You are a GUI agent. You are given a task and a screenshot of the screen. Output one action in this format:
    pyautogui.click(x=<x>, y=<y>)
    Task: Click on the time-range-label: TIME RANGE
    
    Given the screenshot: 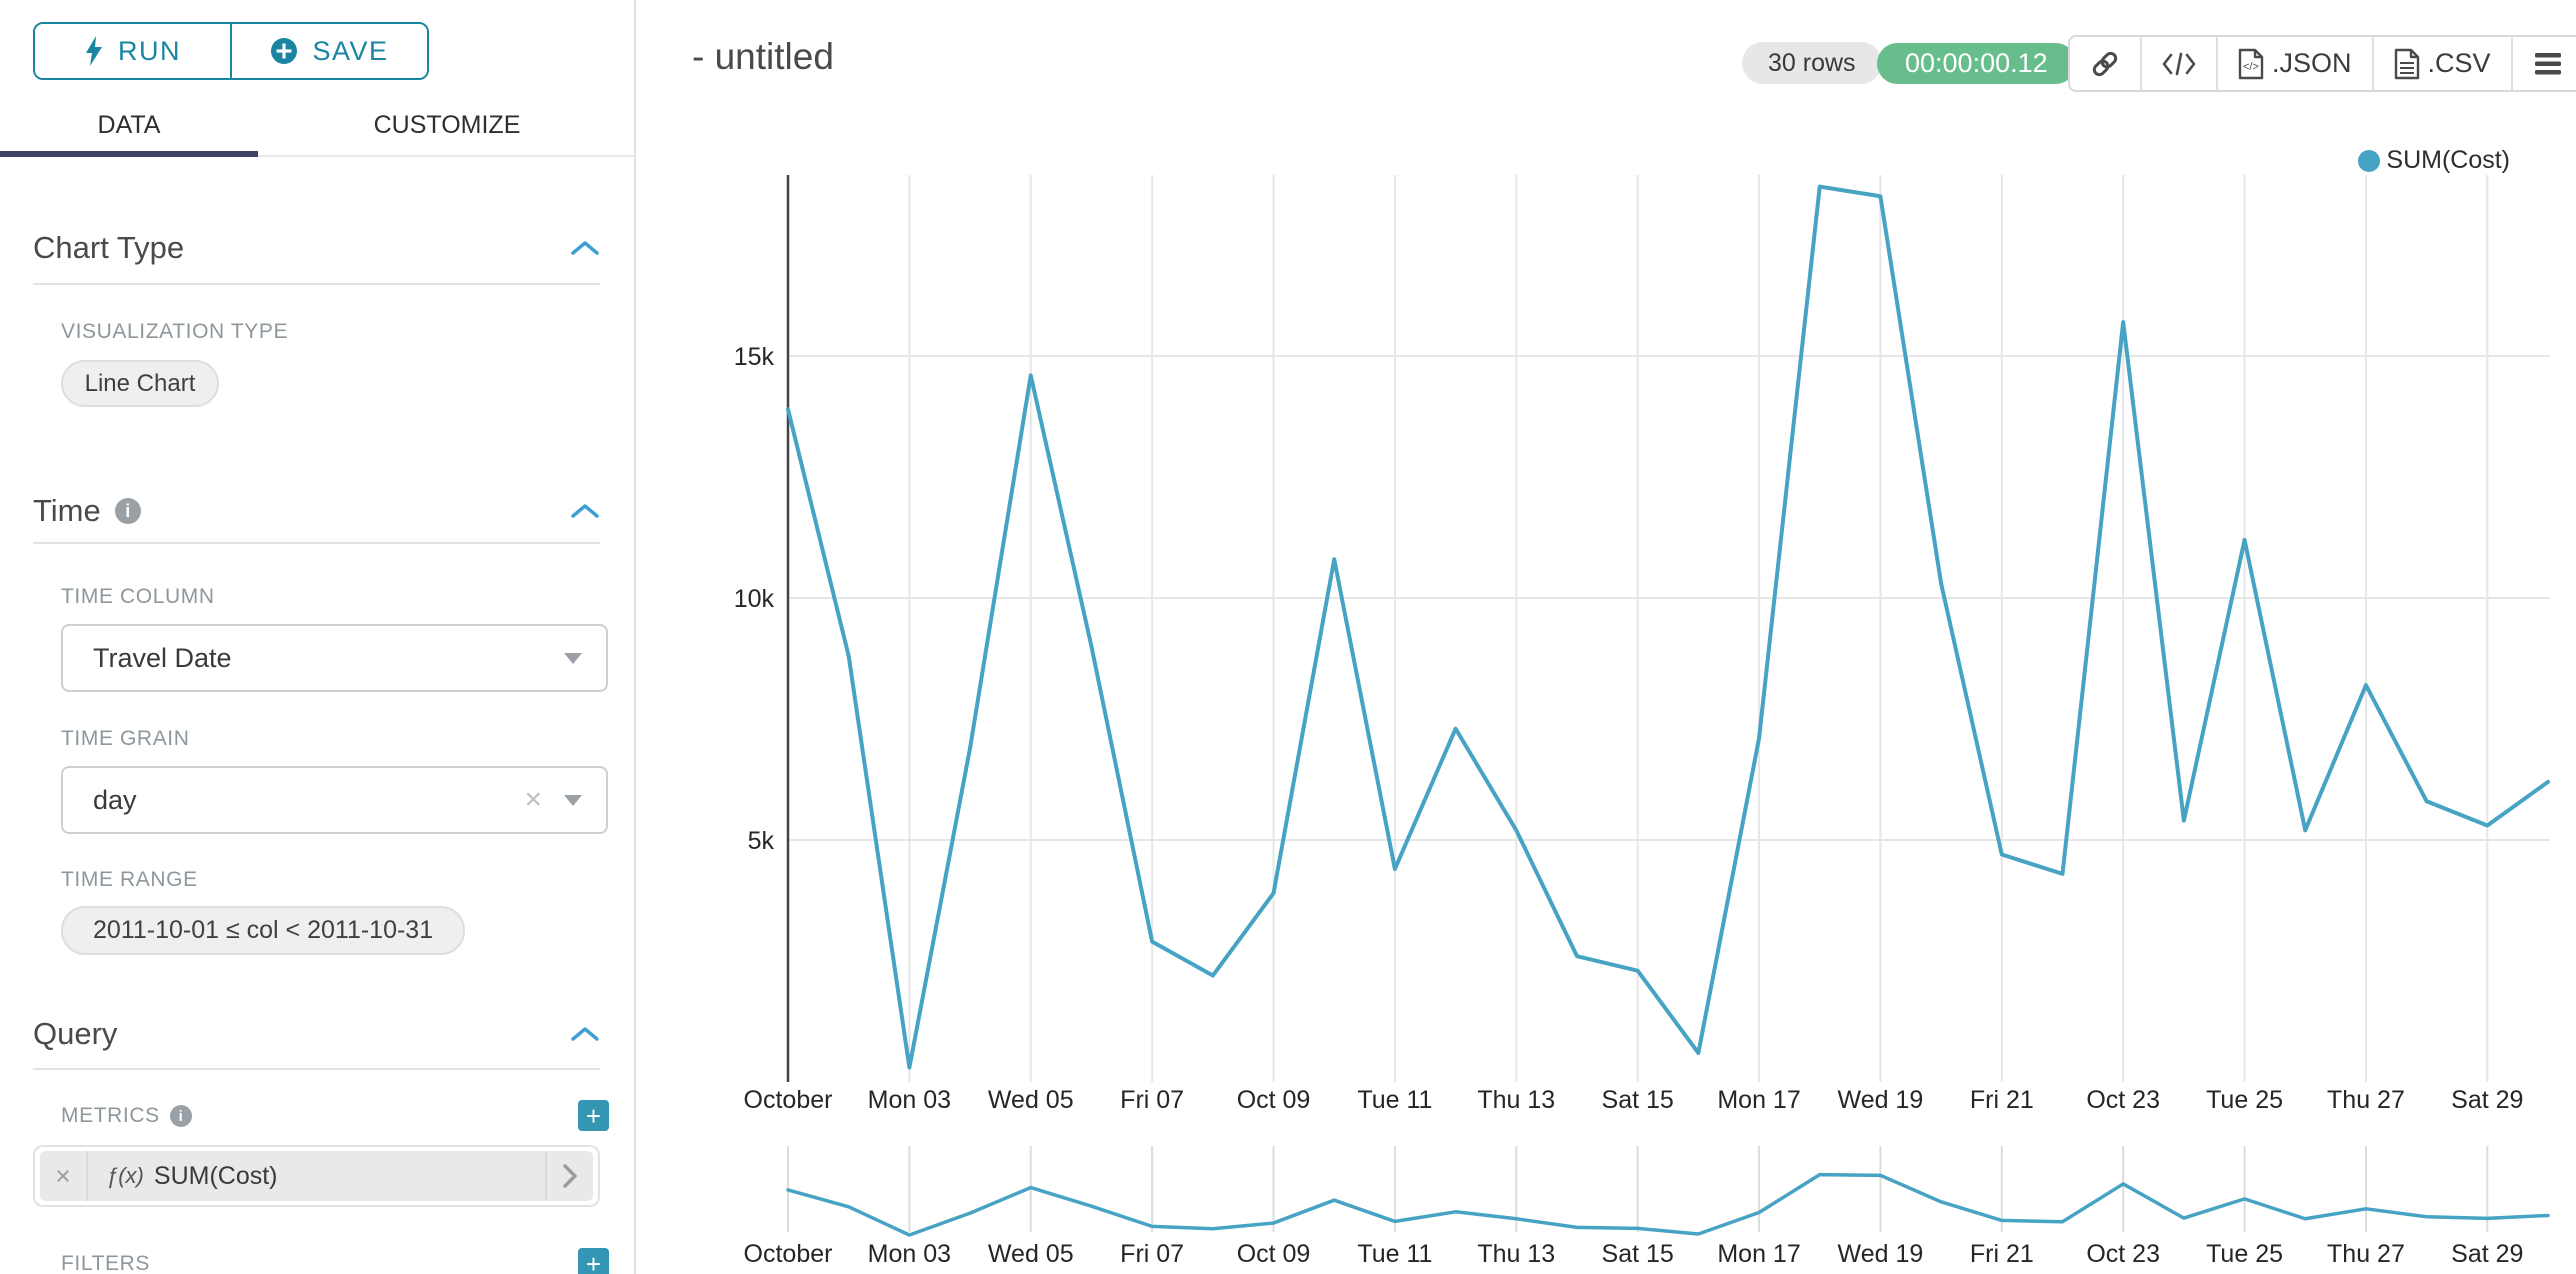 What is the action you would take?
    pyautogui.click(x=129, y=879)
    